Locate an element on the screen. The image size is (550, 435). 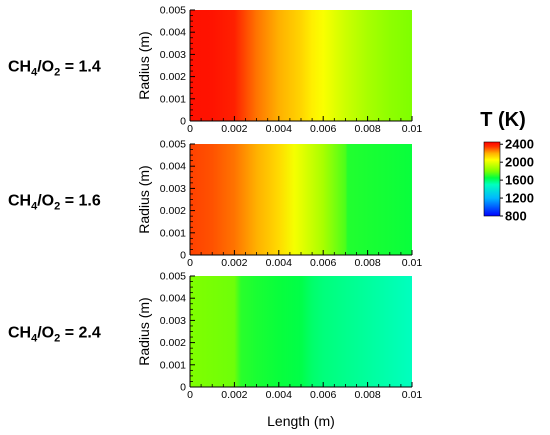
colorbar-tick-label: 1600 is located at coordinates (519, 180).